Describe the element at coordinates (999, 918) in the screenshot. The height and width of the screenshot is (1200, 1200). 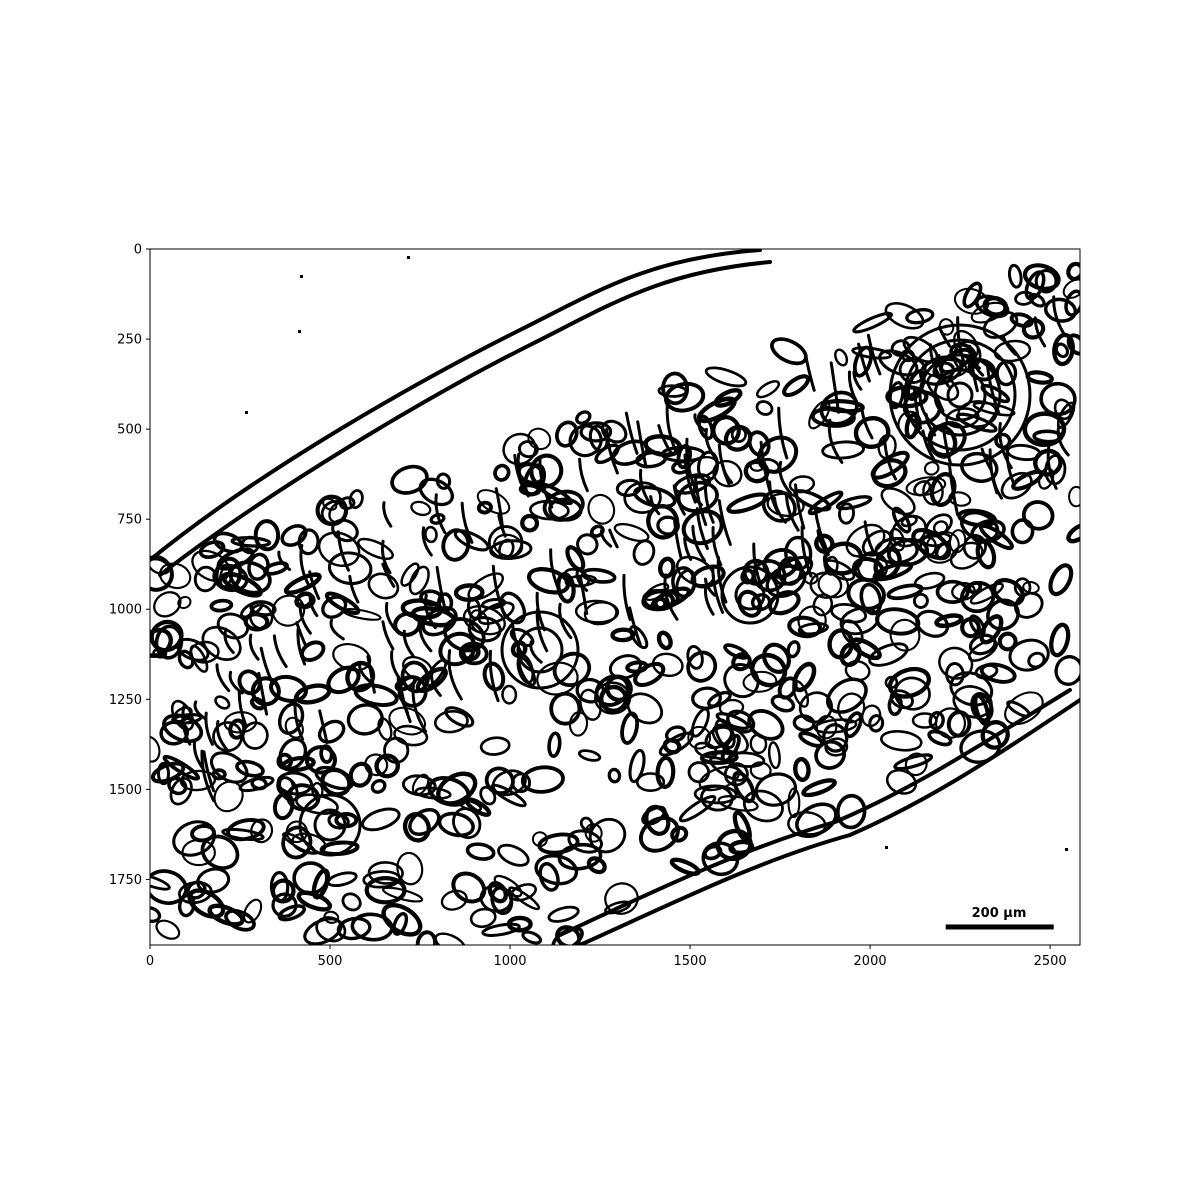
I see `scale-bar: 200 μm` at that location.